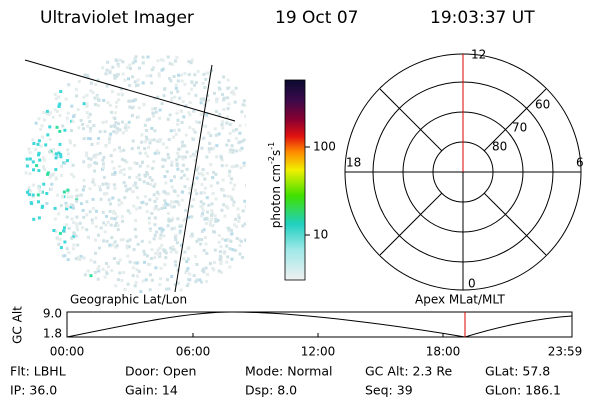  Describe the element at coordinates (565, 352) in the screenshot. I see `x-tick-label: 23:59` at that location.